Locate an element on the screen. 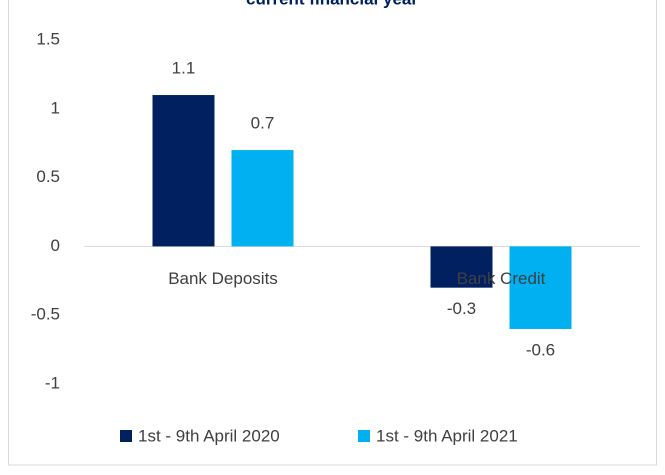 The image size is (665, 475). legend-label: 1st - 9th April 2021 is located at coordinates (447, 435).